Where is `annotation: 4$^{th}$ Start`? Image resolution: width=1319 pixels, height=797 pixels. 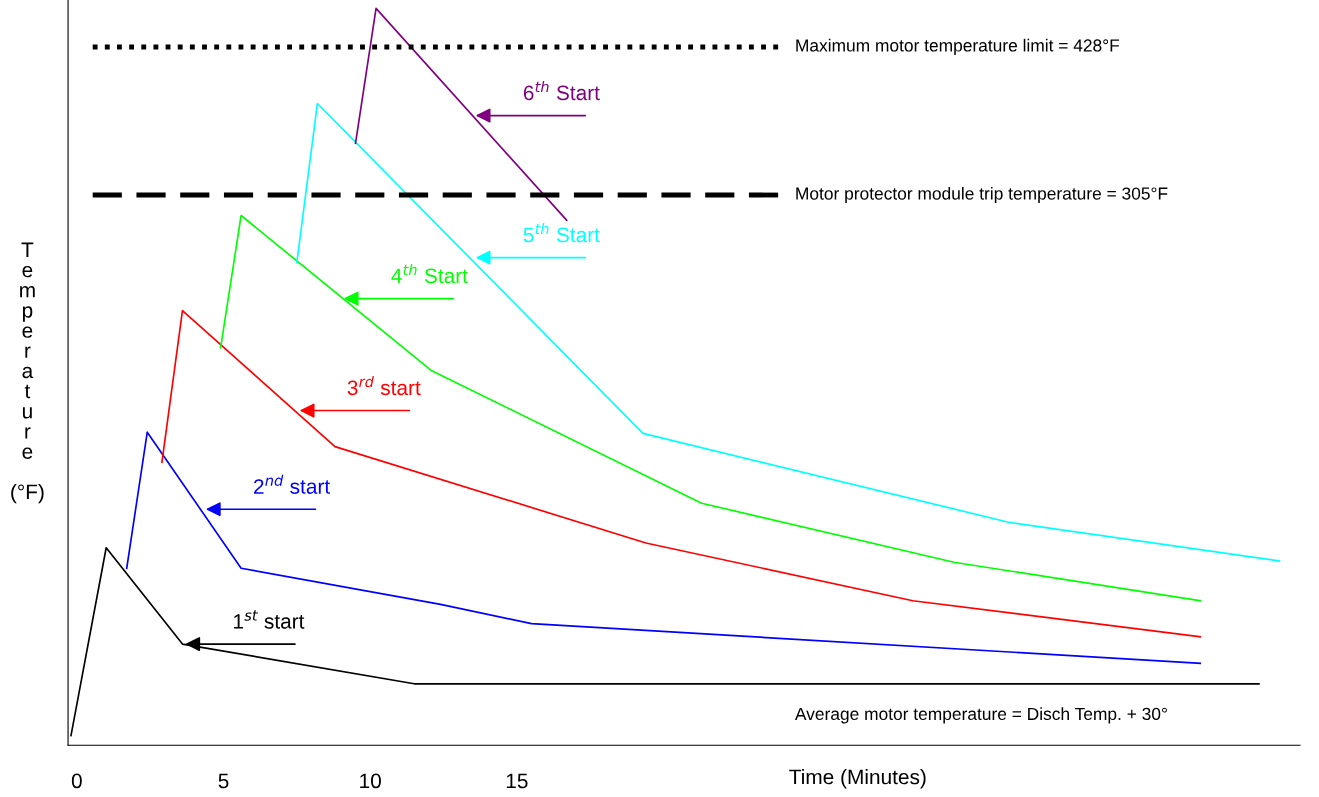 annotation: 4$^{th}$ Start is located at coordinates (429, 273).